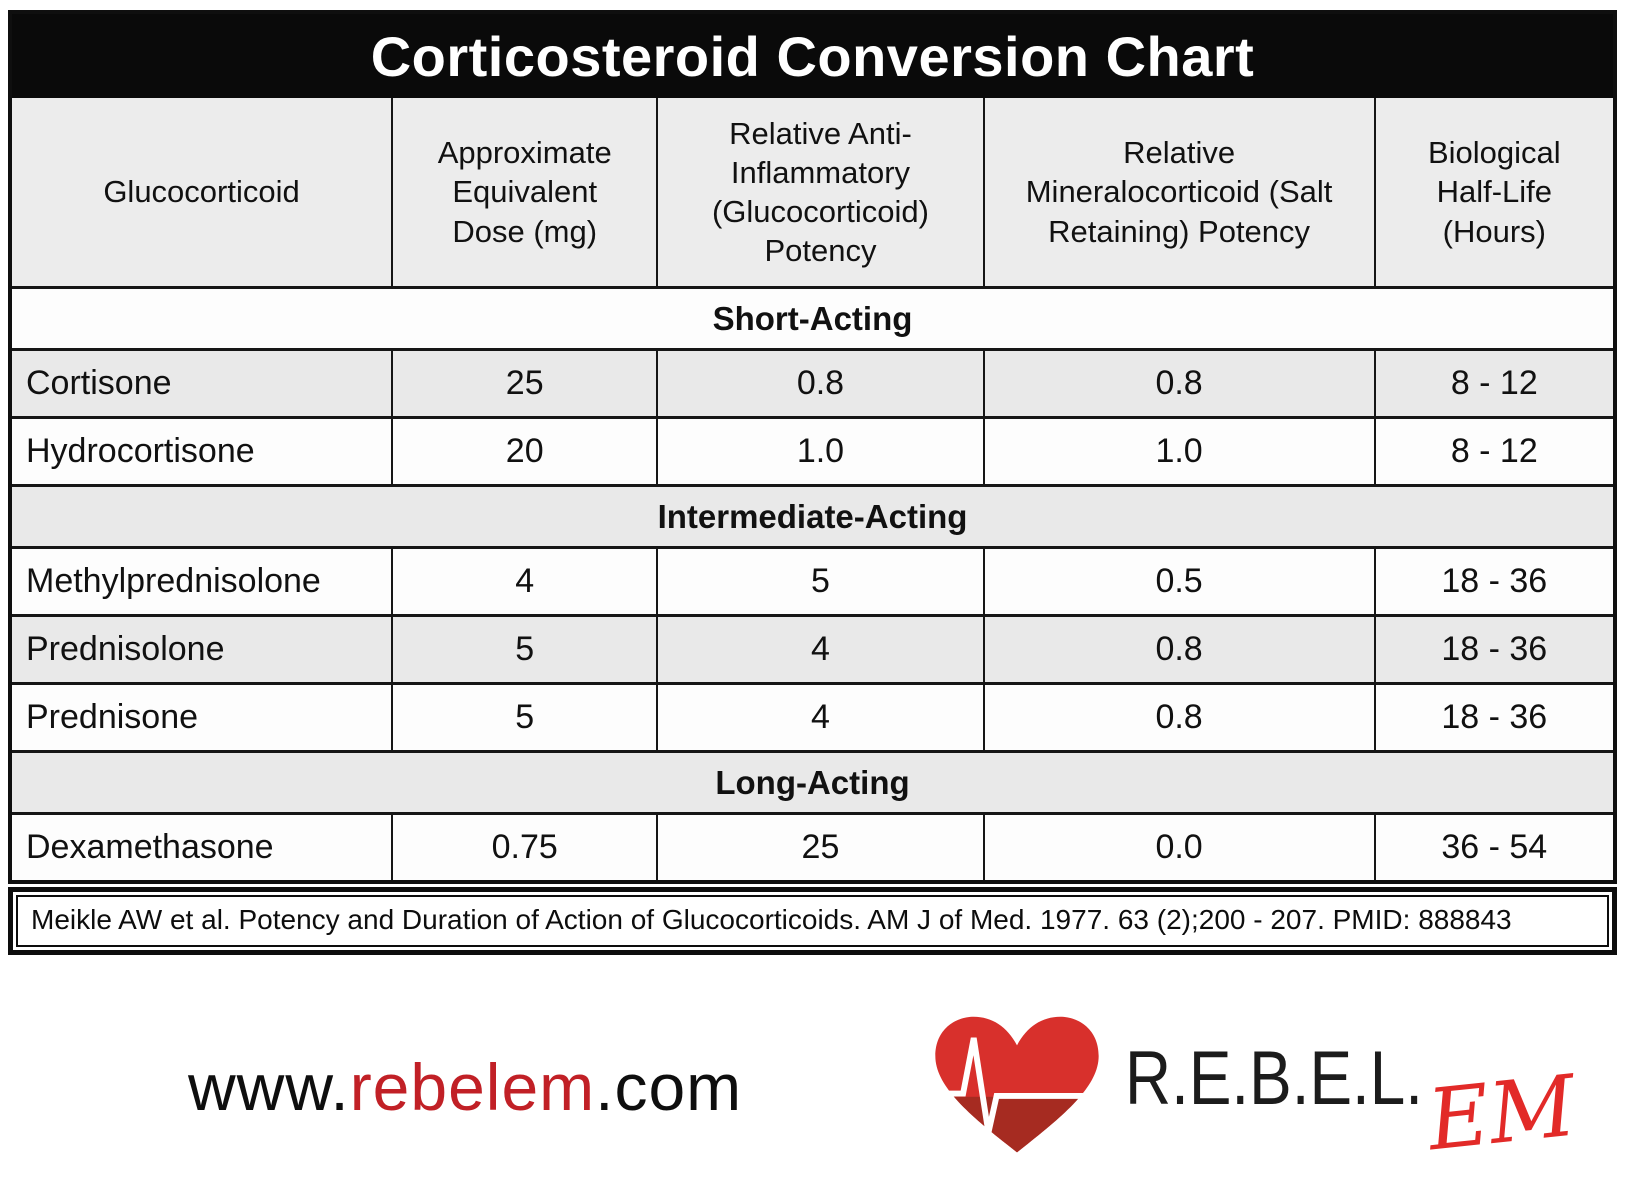 The image size is (1625, 1184). What do you see at coordinates (125, 649) in the screenshot?
I see `drug-name-cell: Prednisolone` at bounding box center [125, 649].